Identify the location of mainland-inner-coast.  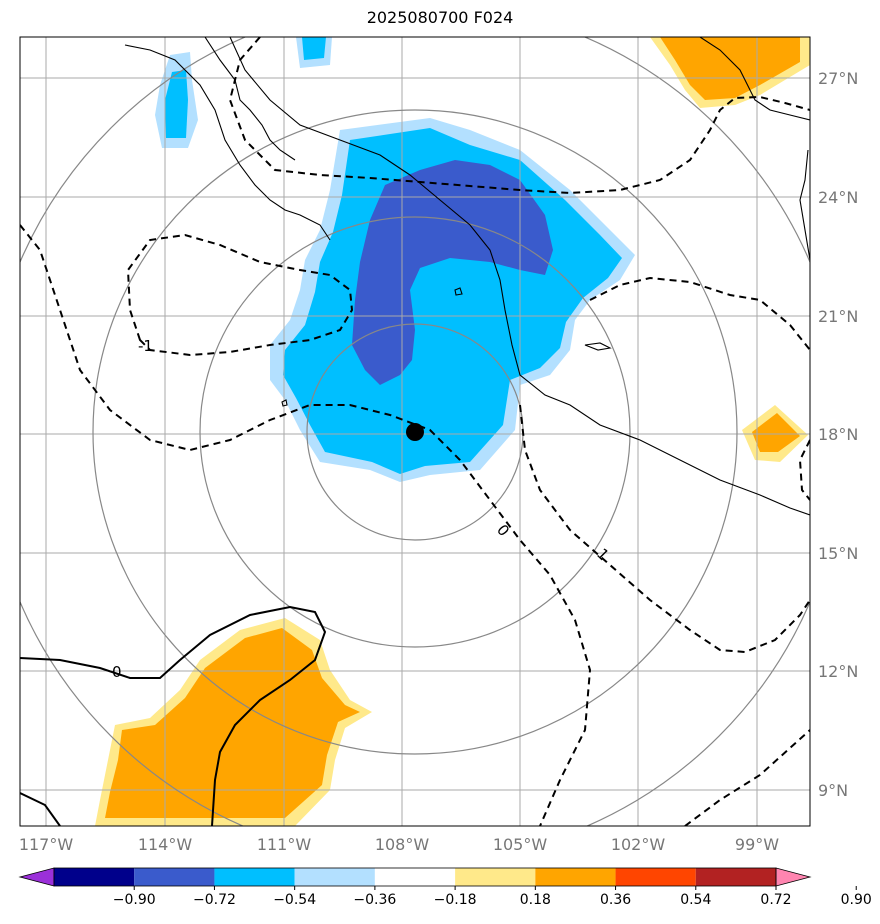
(754, 79).